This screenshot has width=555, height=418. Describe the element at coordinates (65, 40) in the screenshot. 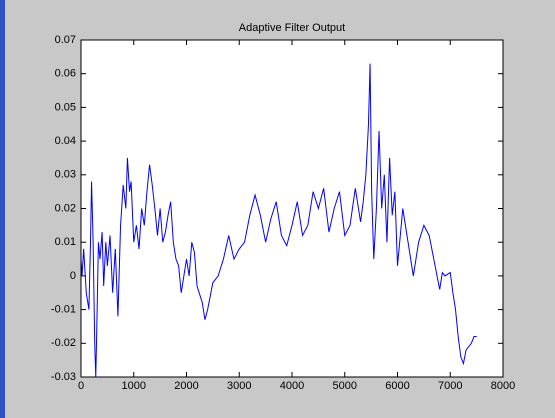

I see `y-tick-label: 0.07` at that location.